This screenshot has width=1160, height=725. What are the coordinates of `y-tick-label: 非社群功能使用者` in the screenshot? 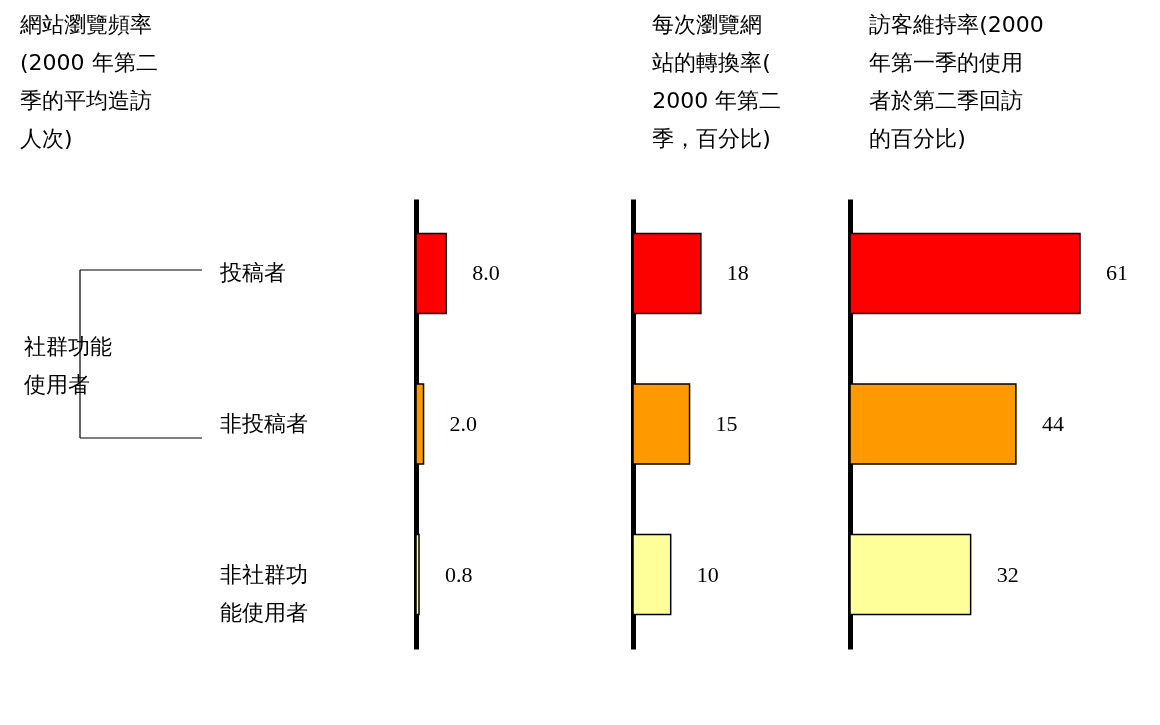 It's located at (263, 593).